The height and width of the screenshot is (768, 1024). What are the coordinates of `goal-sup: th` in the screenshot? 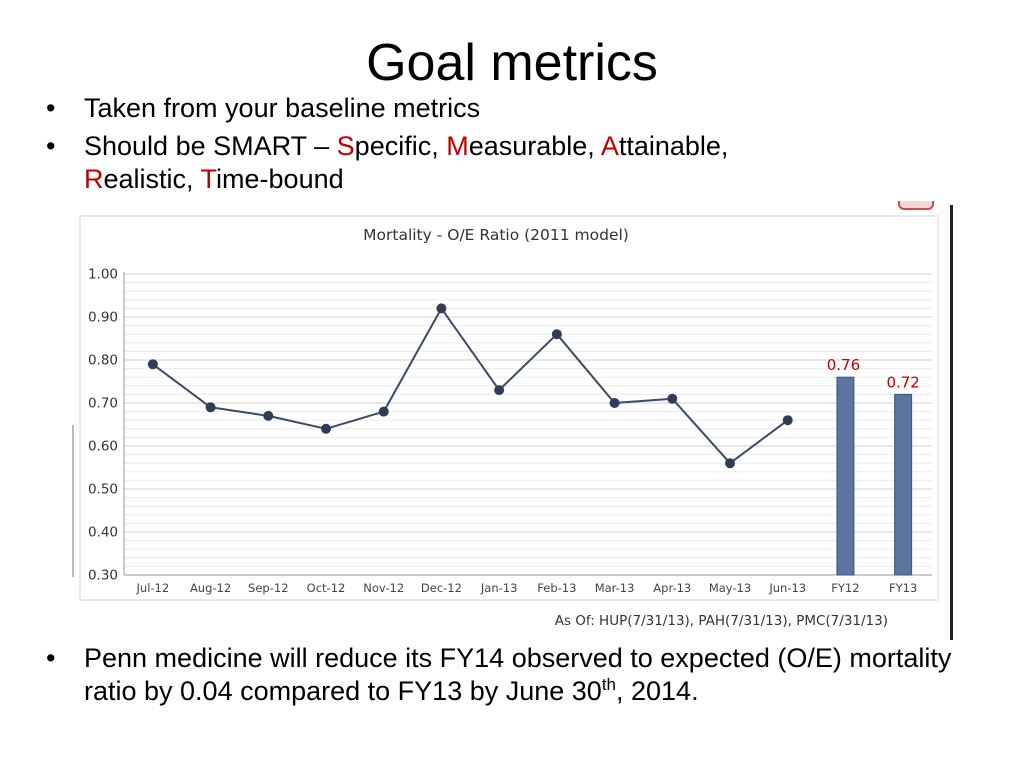 It's located at (608, 684).